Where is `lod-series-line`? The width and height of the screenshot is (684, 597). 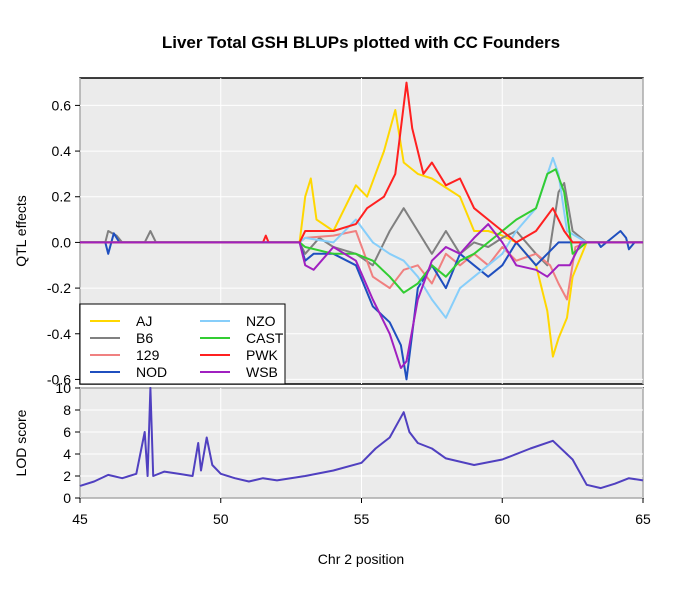 lod-series-line is located at coordinates (361, 438).